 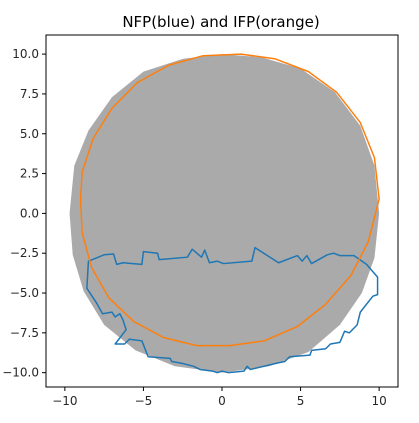 I want to click on x-axis: −10 −5 0 5 10, so click(x=219, y=397).